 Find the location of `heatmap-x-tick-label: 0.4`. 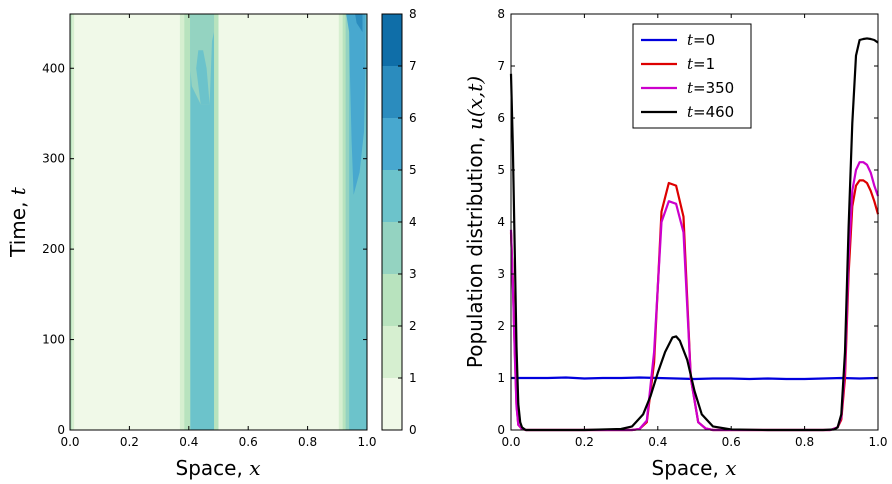

heatmap-x-tick-label: 0.4 is located at coordinates (188, 442).